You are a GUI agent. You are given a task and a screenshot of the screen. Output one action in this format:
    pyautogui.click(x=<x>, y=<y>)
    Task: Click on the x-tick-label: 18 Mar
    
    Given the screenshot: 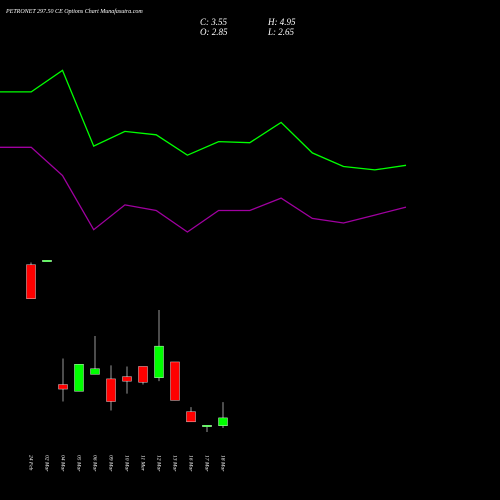 What is the action you would take?
    pyautogui.click(x=223, y=463)
    